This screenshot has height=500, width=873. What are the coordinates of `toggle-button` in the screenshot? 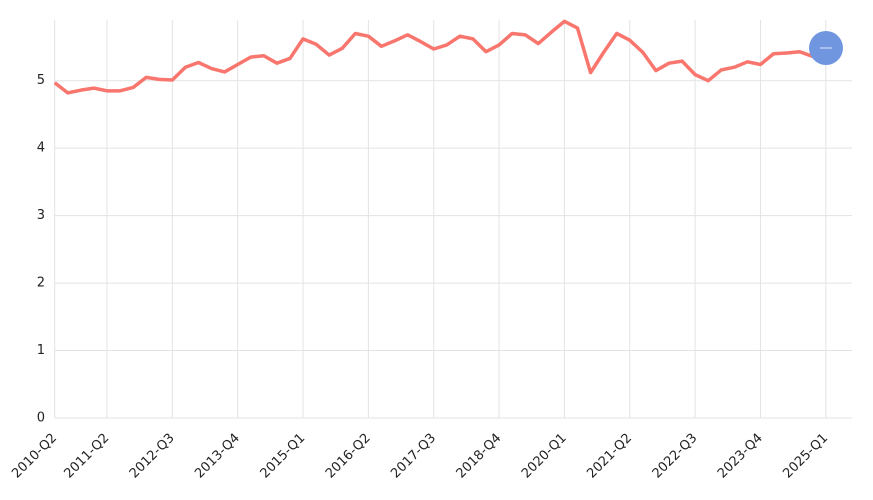 It's located at (826, 48).